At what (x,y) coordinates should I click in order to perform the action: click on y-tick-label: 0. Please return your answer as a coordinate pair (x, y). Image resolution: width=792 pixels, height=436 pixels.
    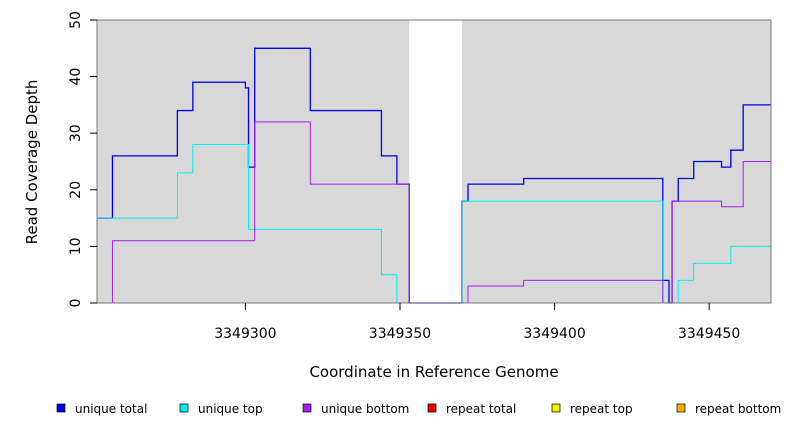
    Looking at the image, I should click on (76, 303).